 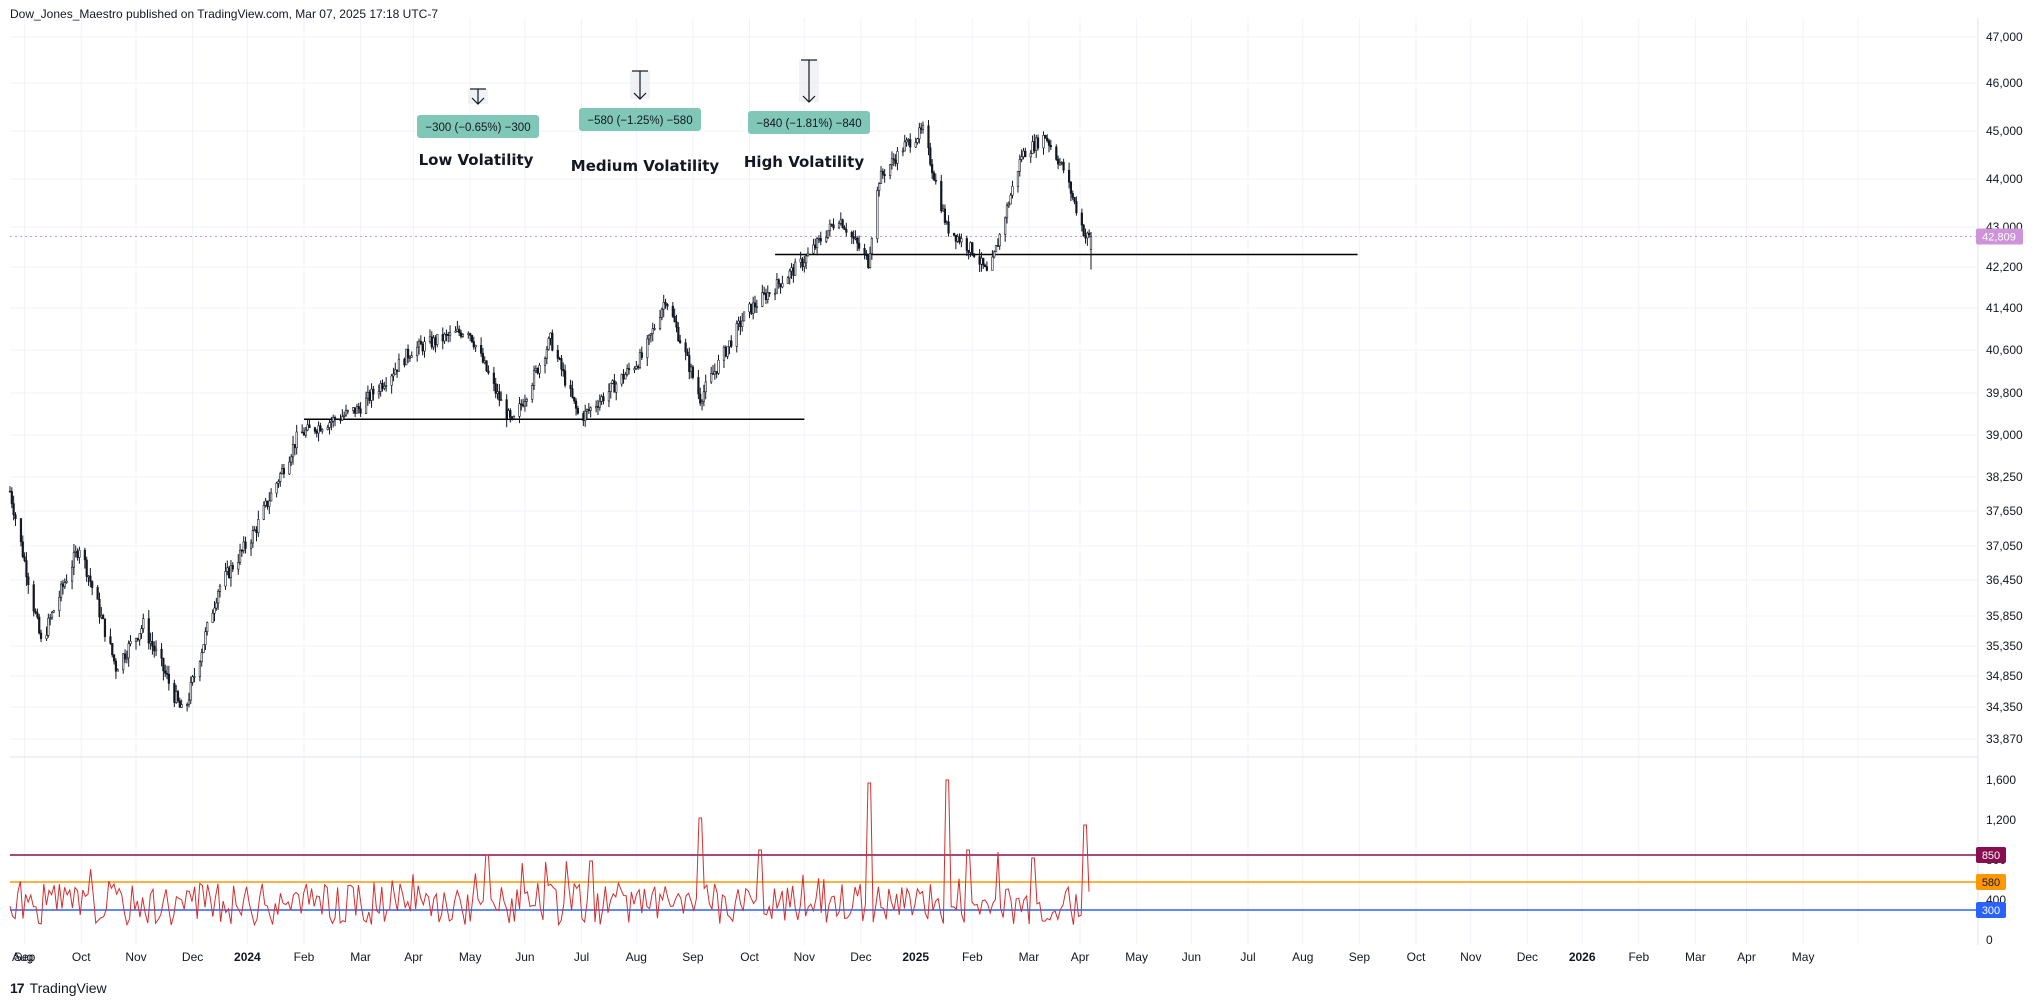 I want to click on y-tick-label: 33,870, so click(x=2004, y=739).